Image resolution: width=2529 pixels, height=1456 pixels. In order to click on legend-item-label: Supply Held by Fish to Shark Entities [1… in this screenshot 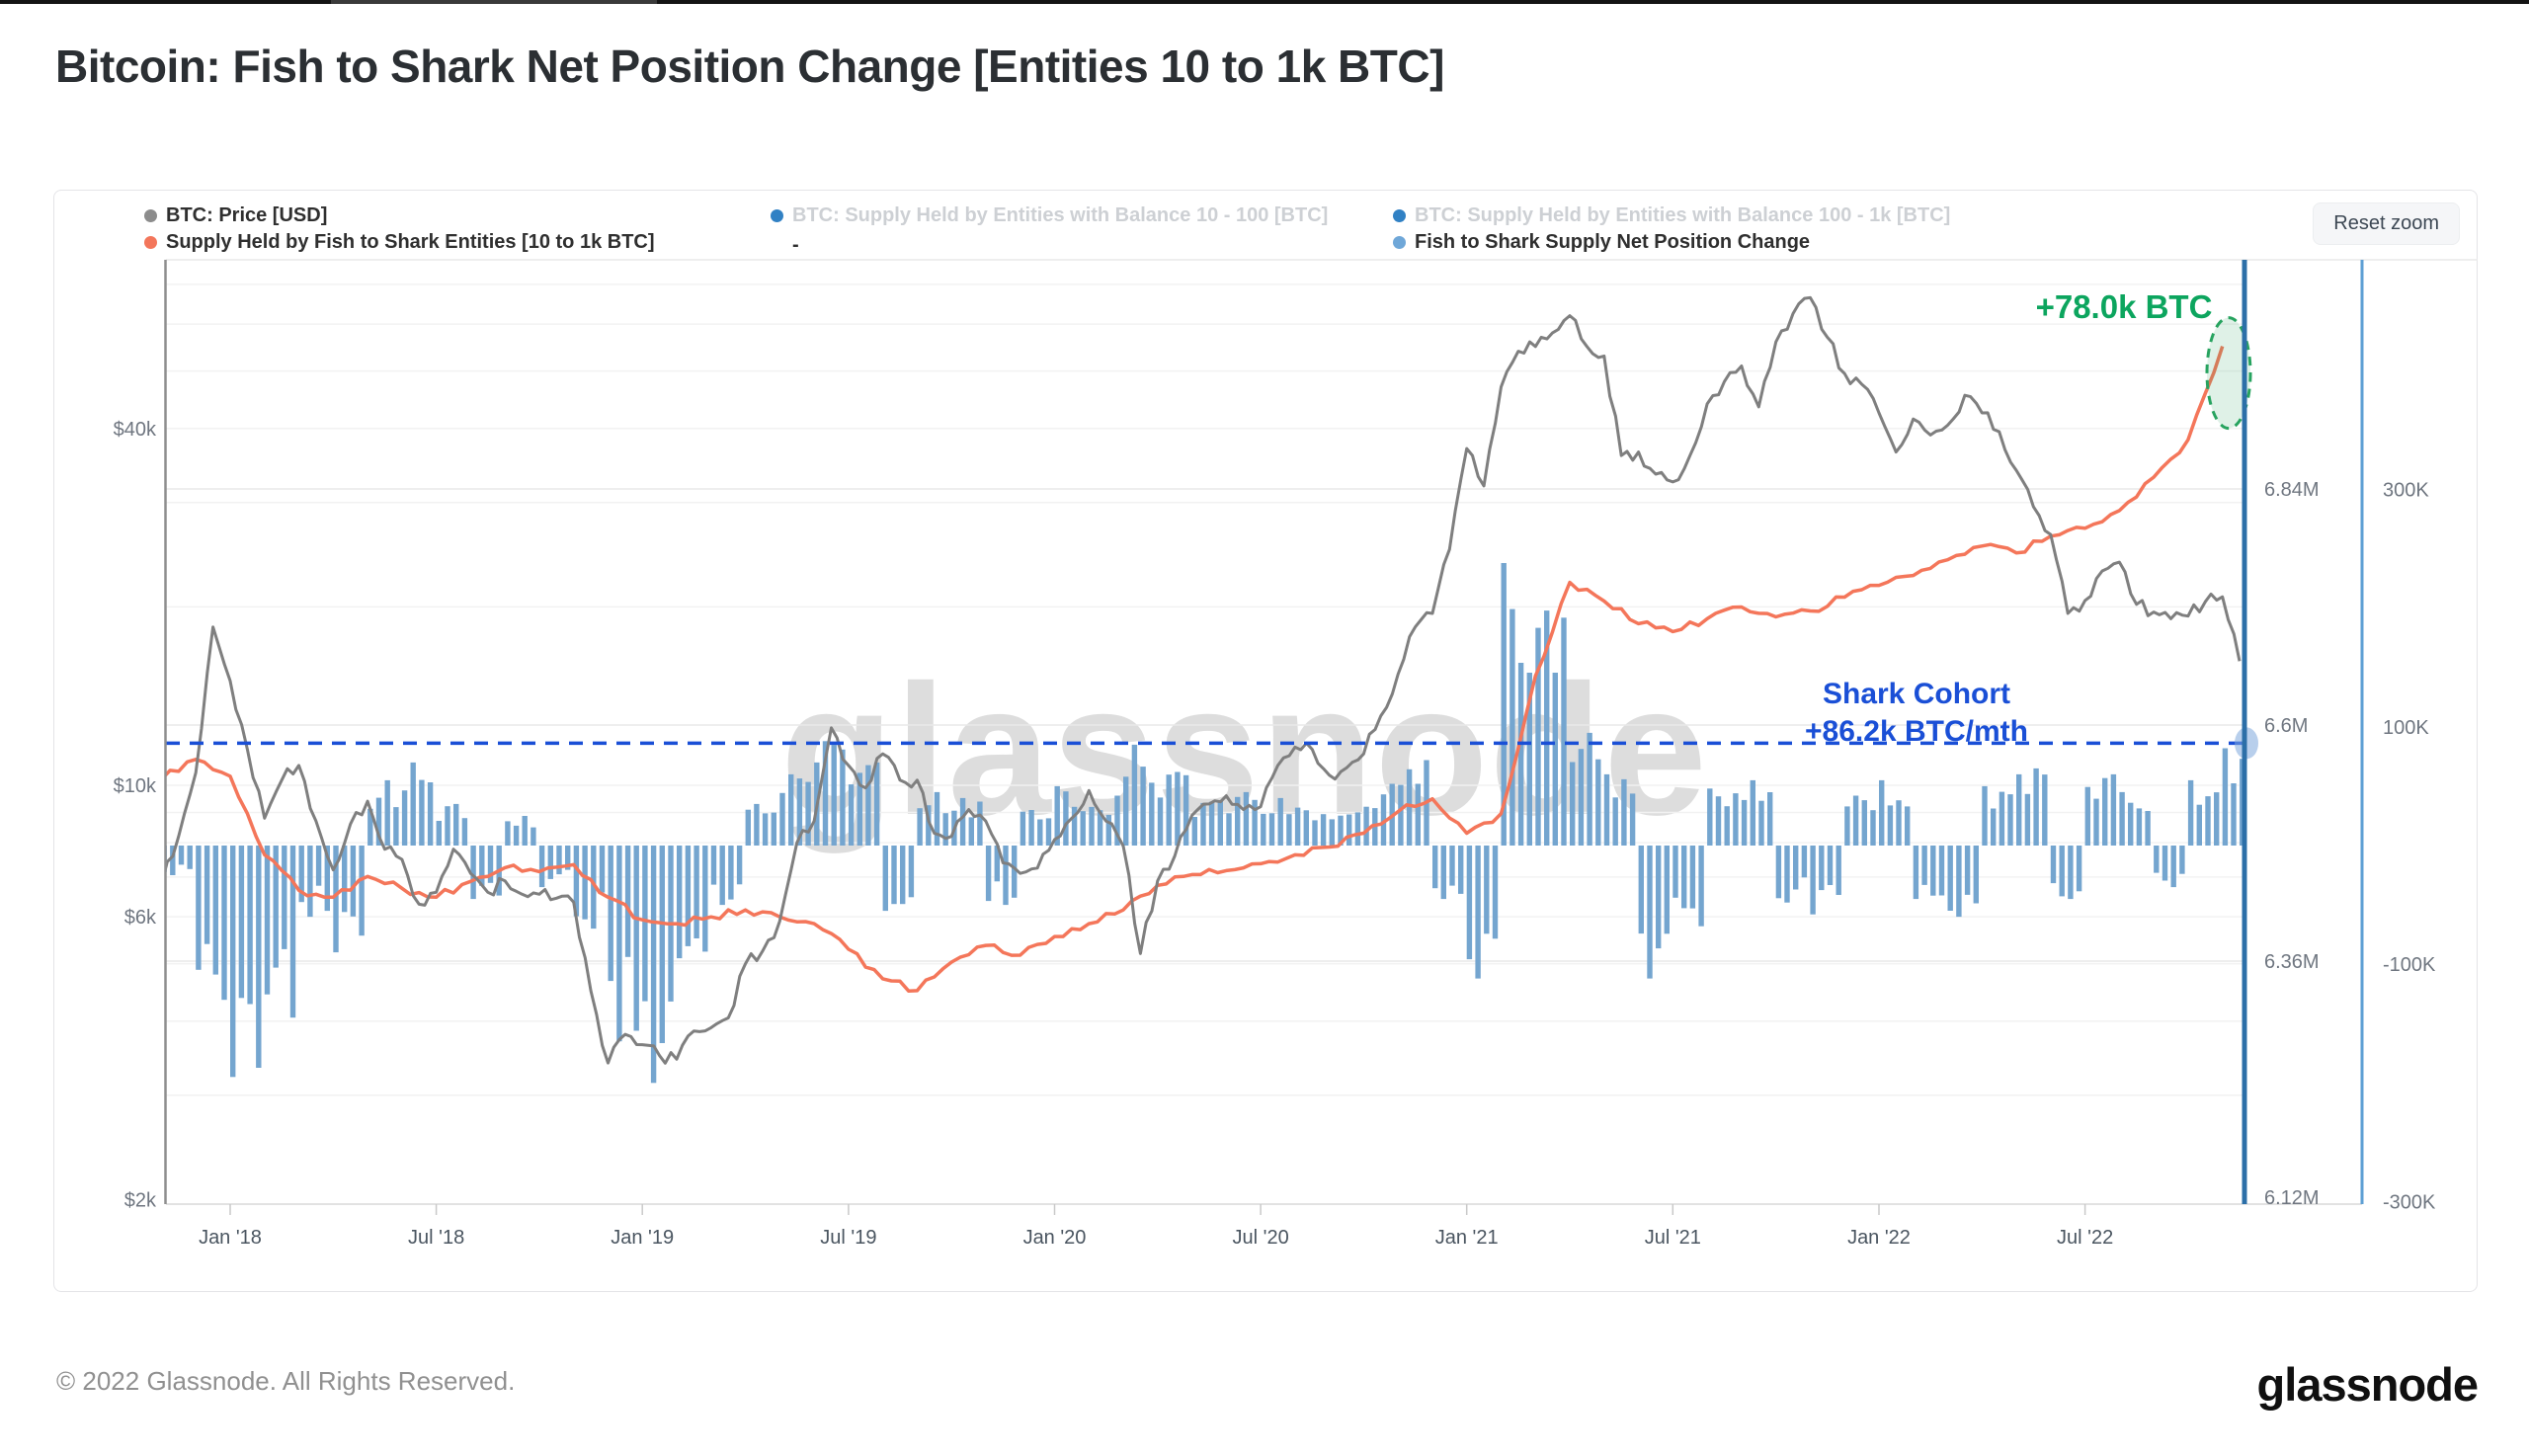, I will do `click(410, 241)`.